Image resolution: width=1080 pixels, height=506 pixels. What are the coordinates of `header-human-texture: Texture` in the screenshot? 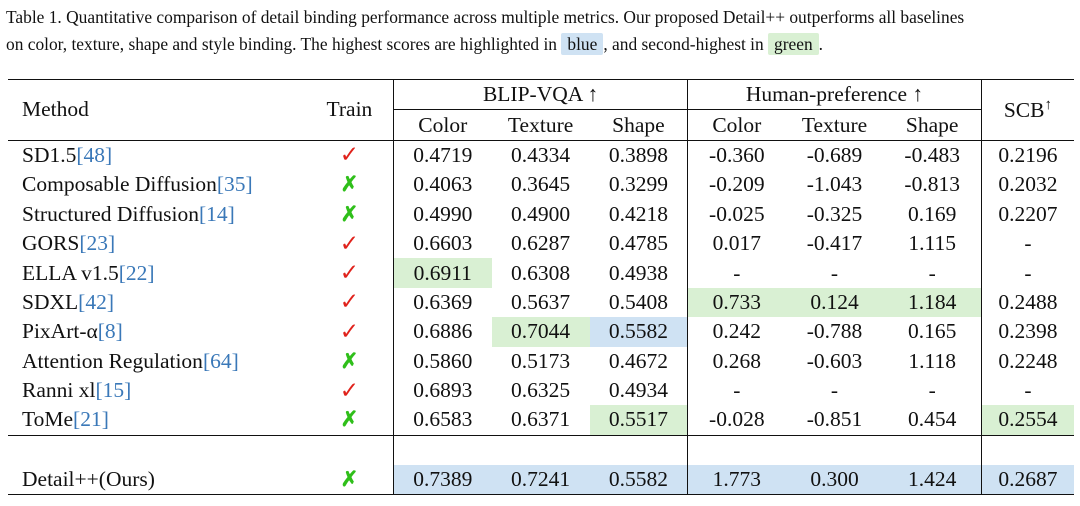 It's located at (834, 124).